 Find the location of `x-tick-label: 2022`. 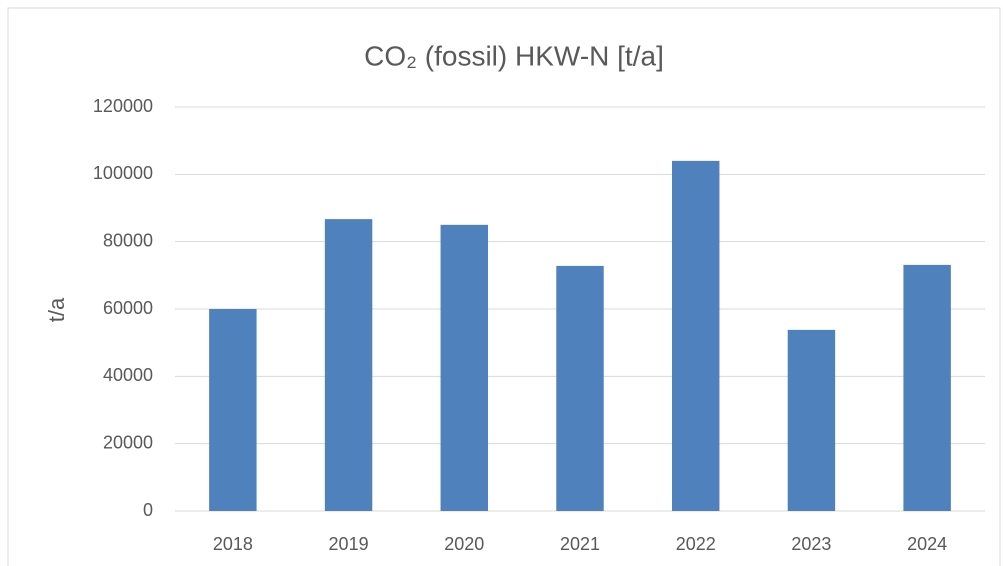

x-tick-label: 2022 is located at coordinates (696, 544).